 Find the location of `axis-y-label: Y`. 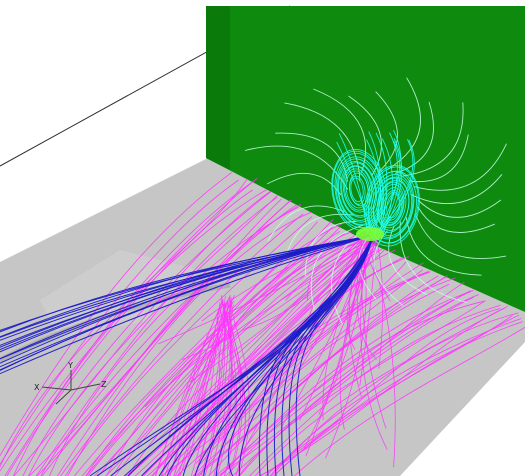

axis-y-label: Y is located at coordinates (70, 365).